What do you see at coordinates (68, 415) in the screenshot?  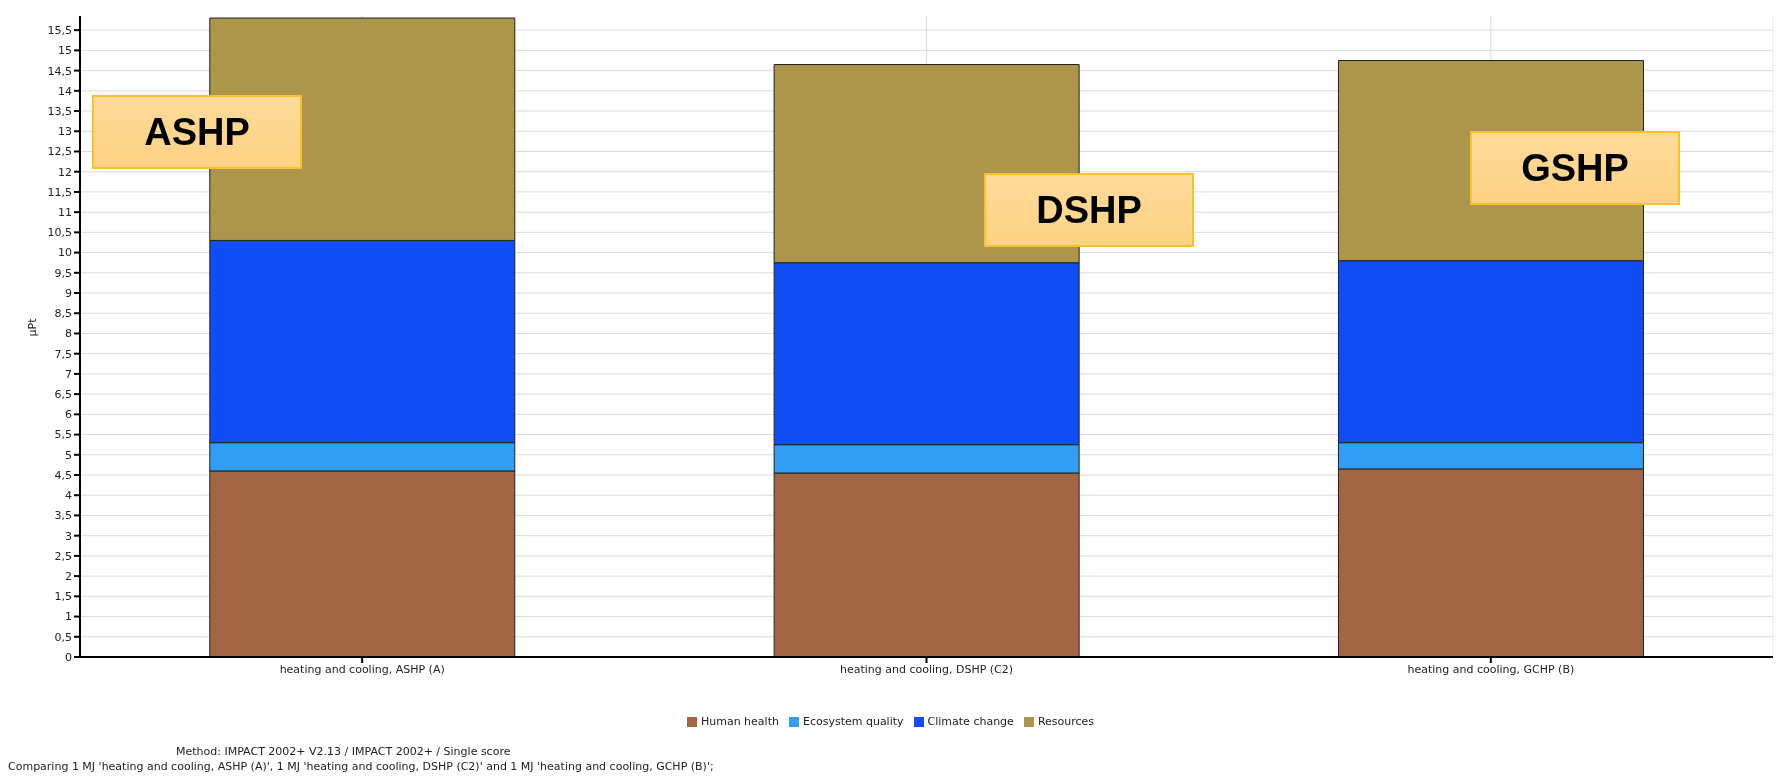 I see `y-tick-label: 6` at bounding box center [68, 415].